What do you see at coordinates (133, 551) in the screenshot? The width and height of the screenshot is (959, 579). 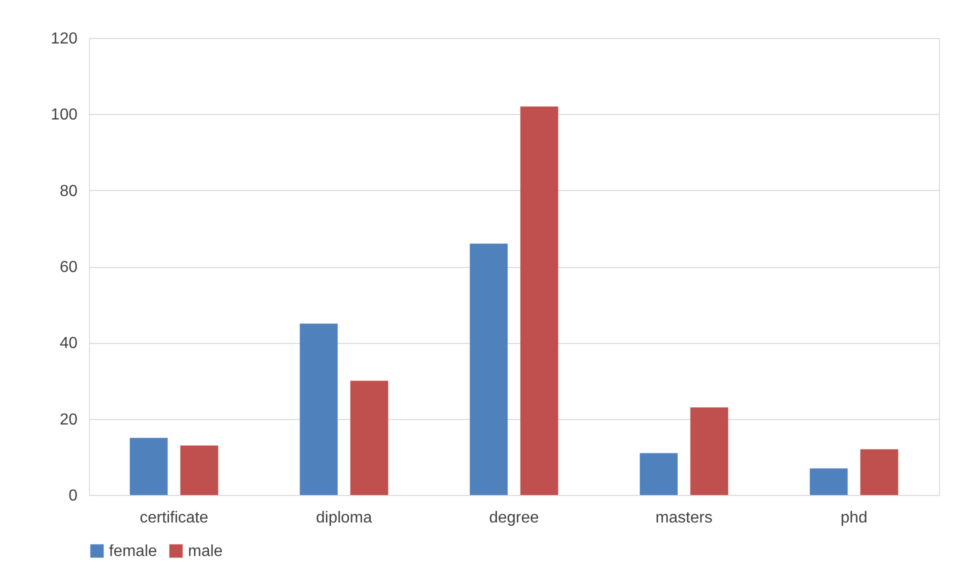 I see `legend-label: female` at bounding box center [133, 551].